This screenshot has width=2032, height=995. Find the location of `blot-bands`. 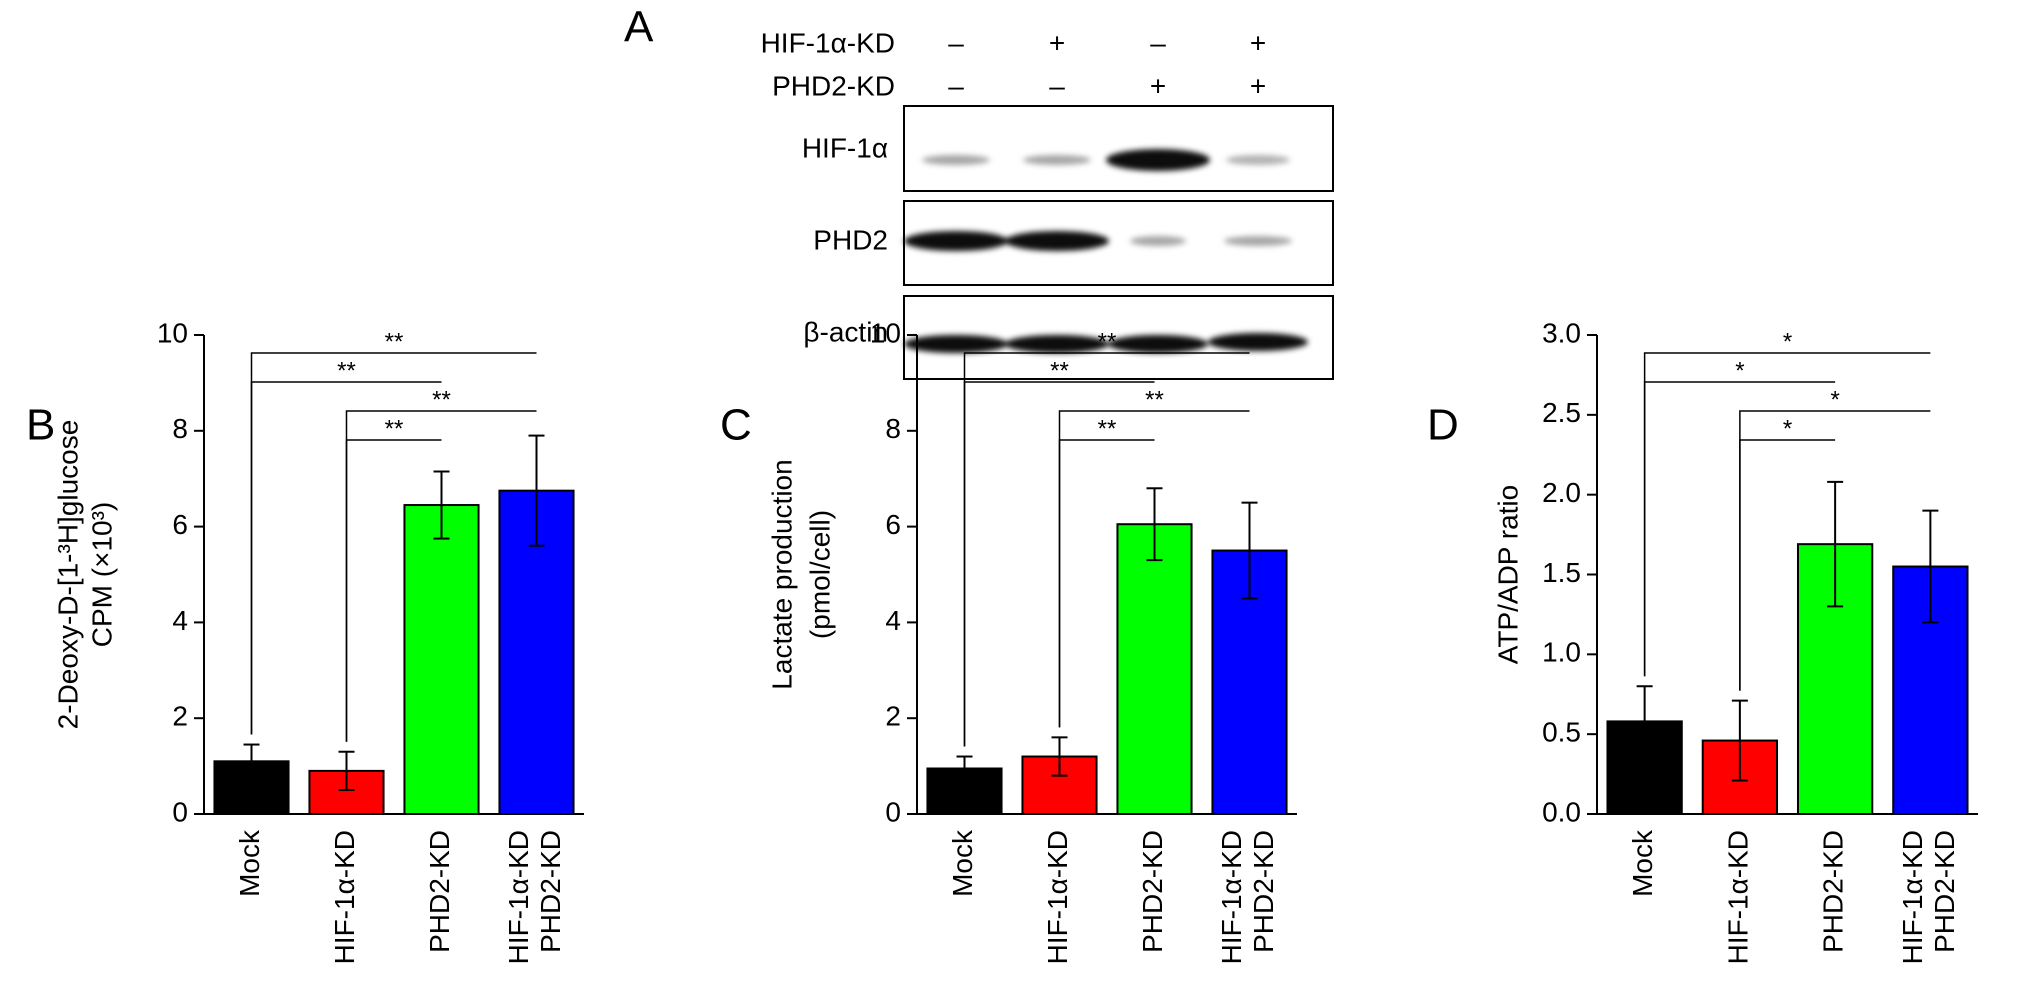

blot-bands is located at coordinates (1106, 251).